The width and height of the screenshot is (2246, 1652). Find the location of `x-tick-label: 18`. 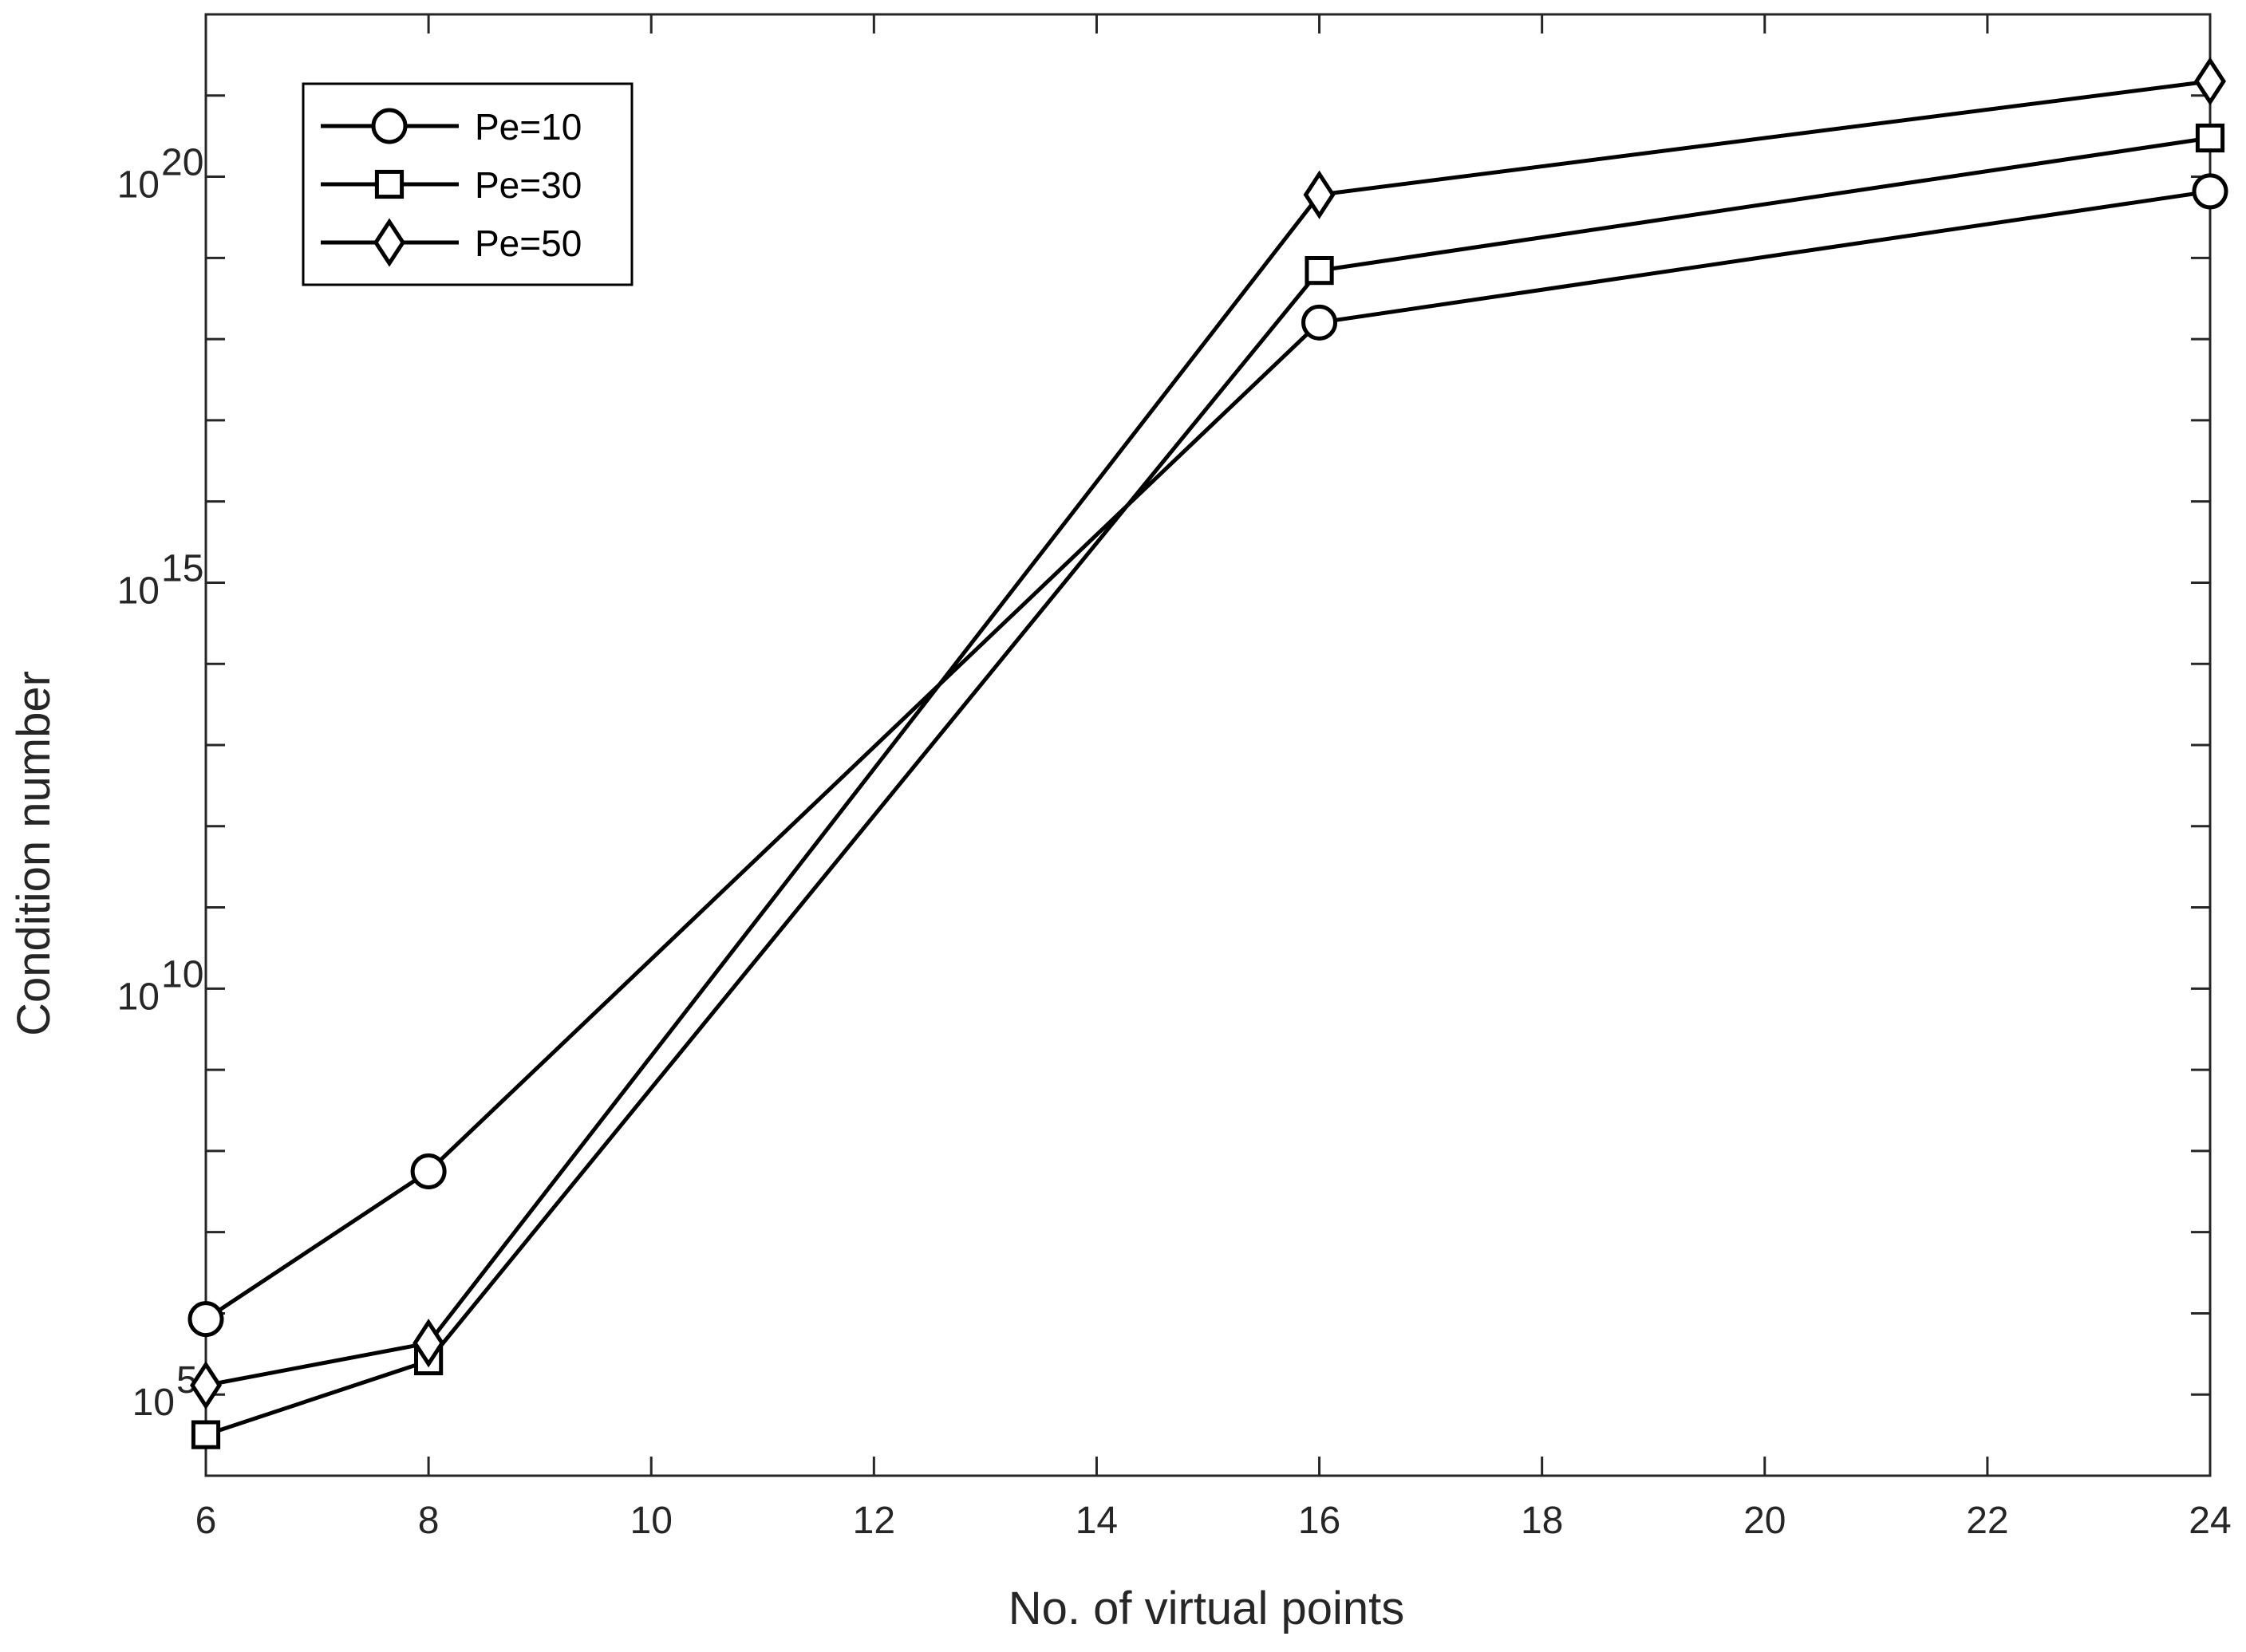

x-tick-label: 18 is located at coordinates (1542, 1521).